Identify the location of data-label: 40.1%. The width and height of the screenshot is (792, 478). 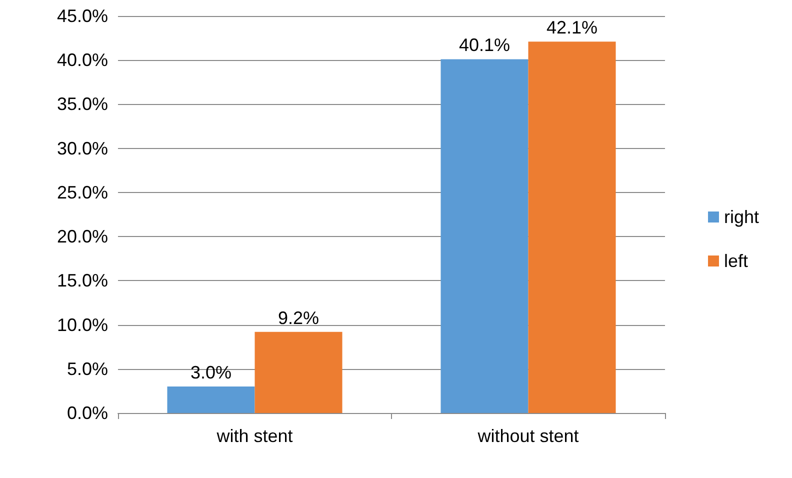
(484, 45).